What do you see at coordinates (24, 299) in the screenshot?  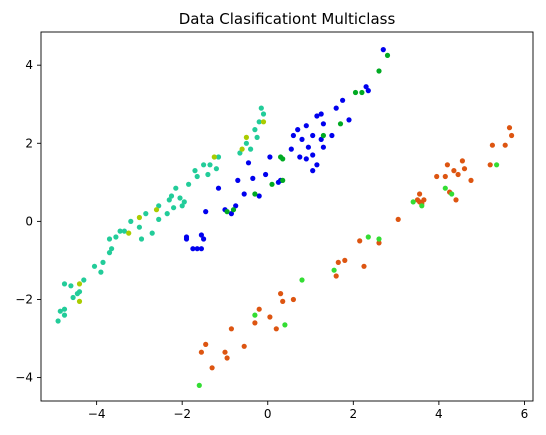 I see `y-tick-label: −2` at bounding box center [24, 299].